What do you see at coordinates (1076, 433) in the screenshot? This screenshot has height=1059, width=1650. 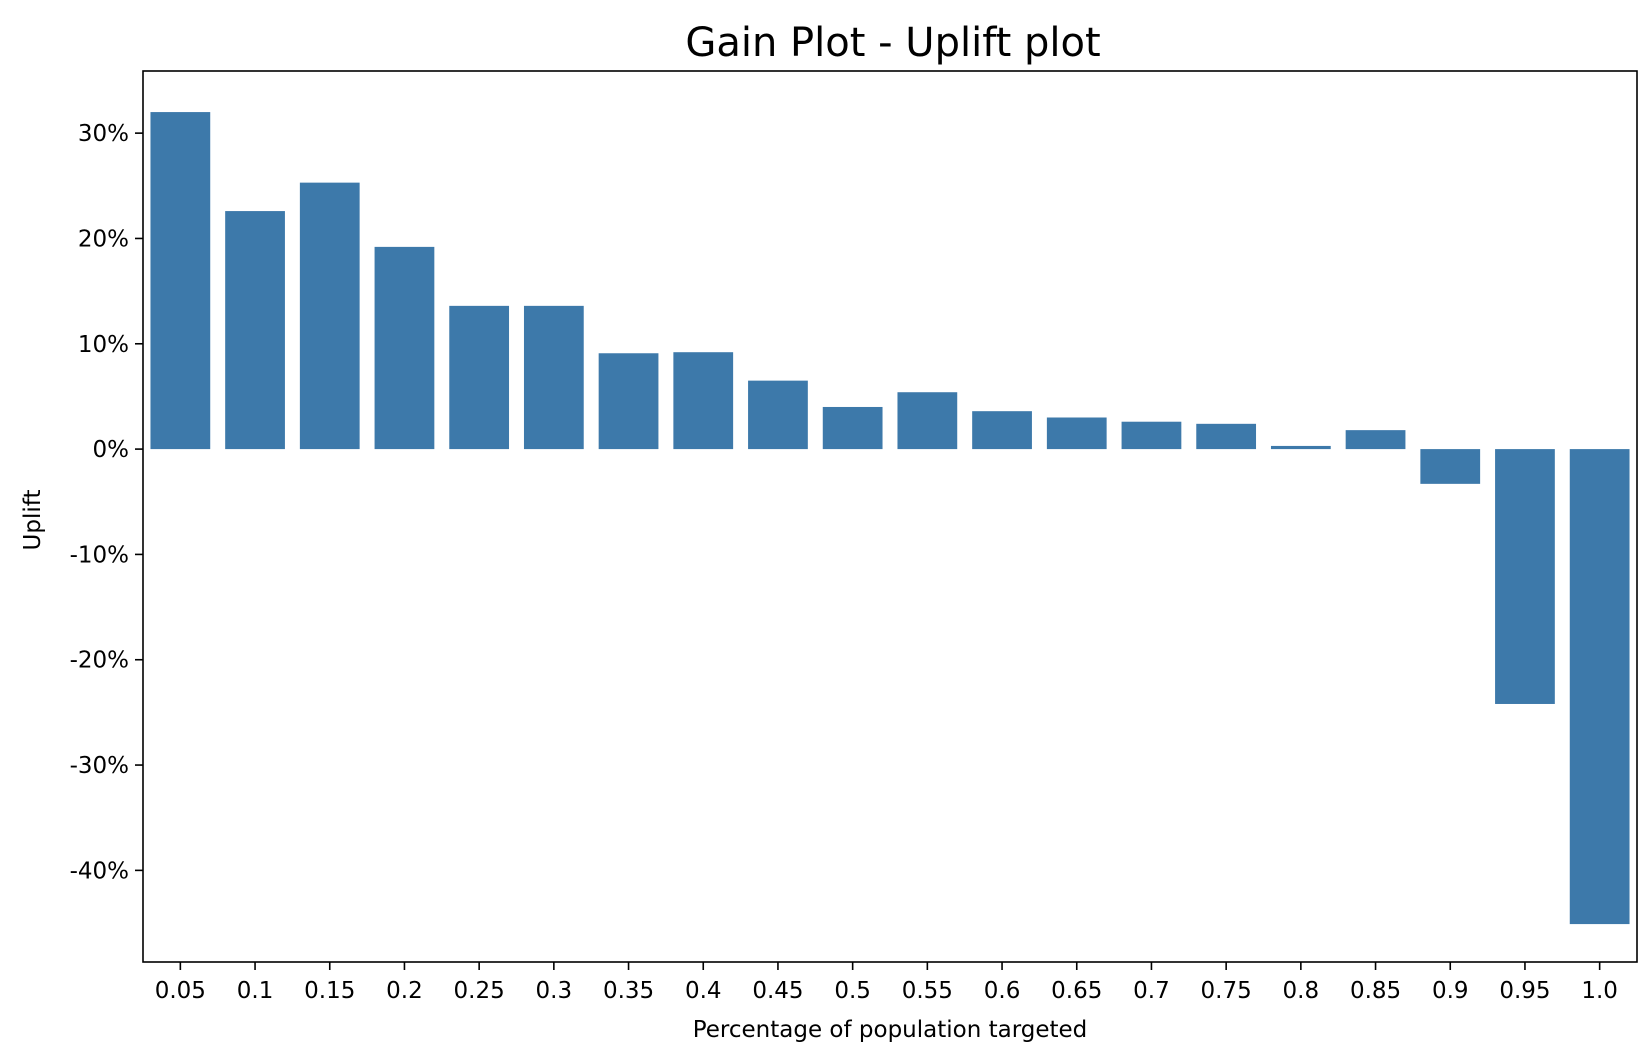 I see `bar-0.65` at bounding box center [1076, 433].